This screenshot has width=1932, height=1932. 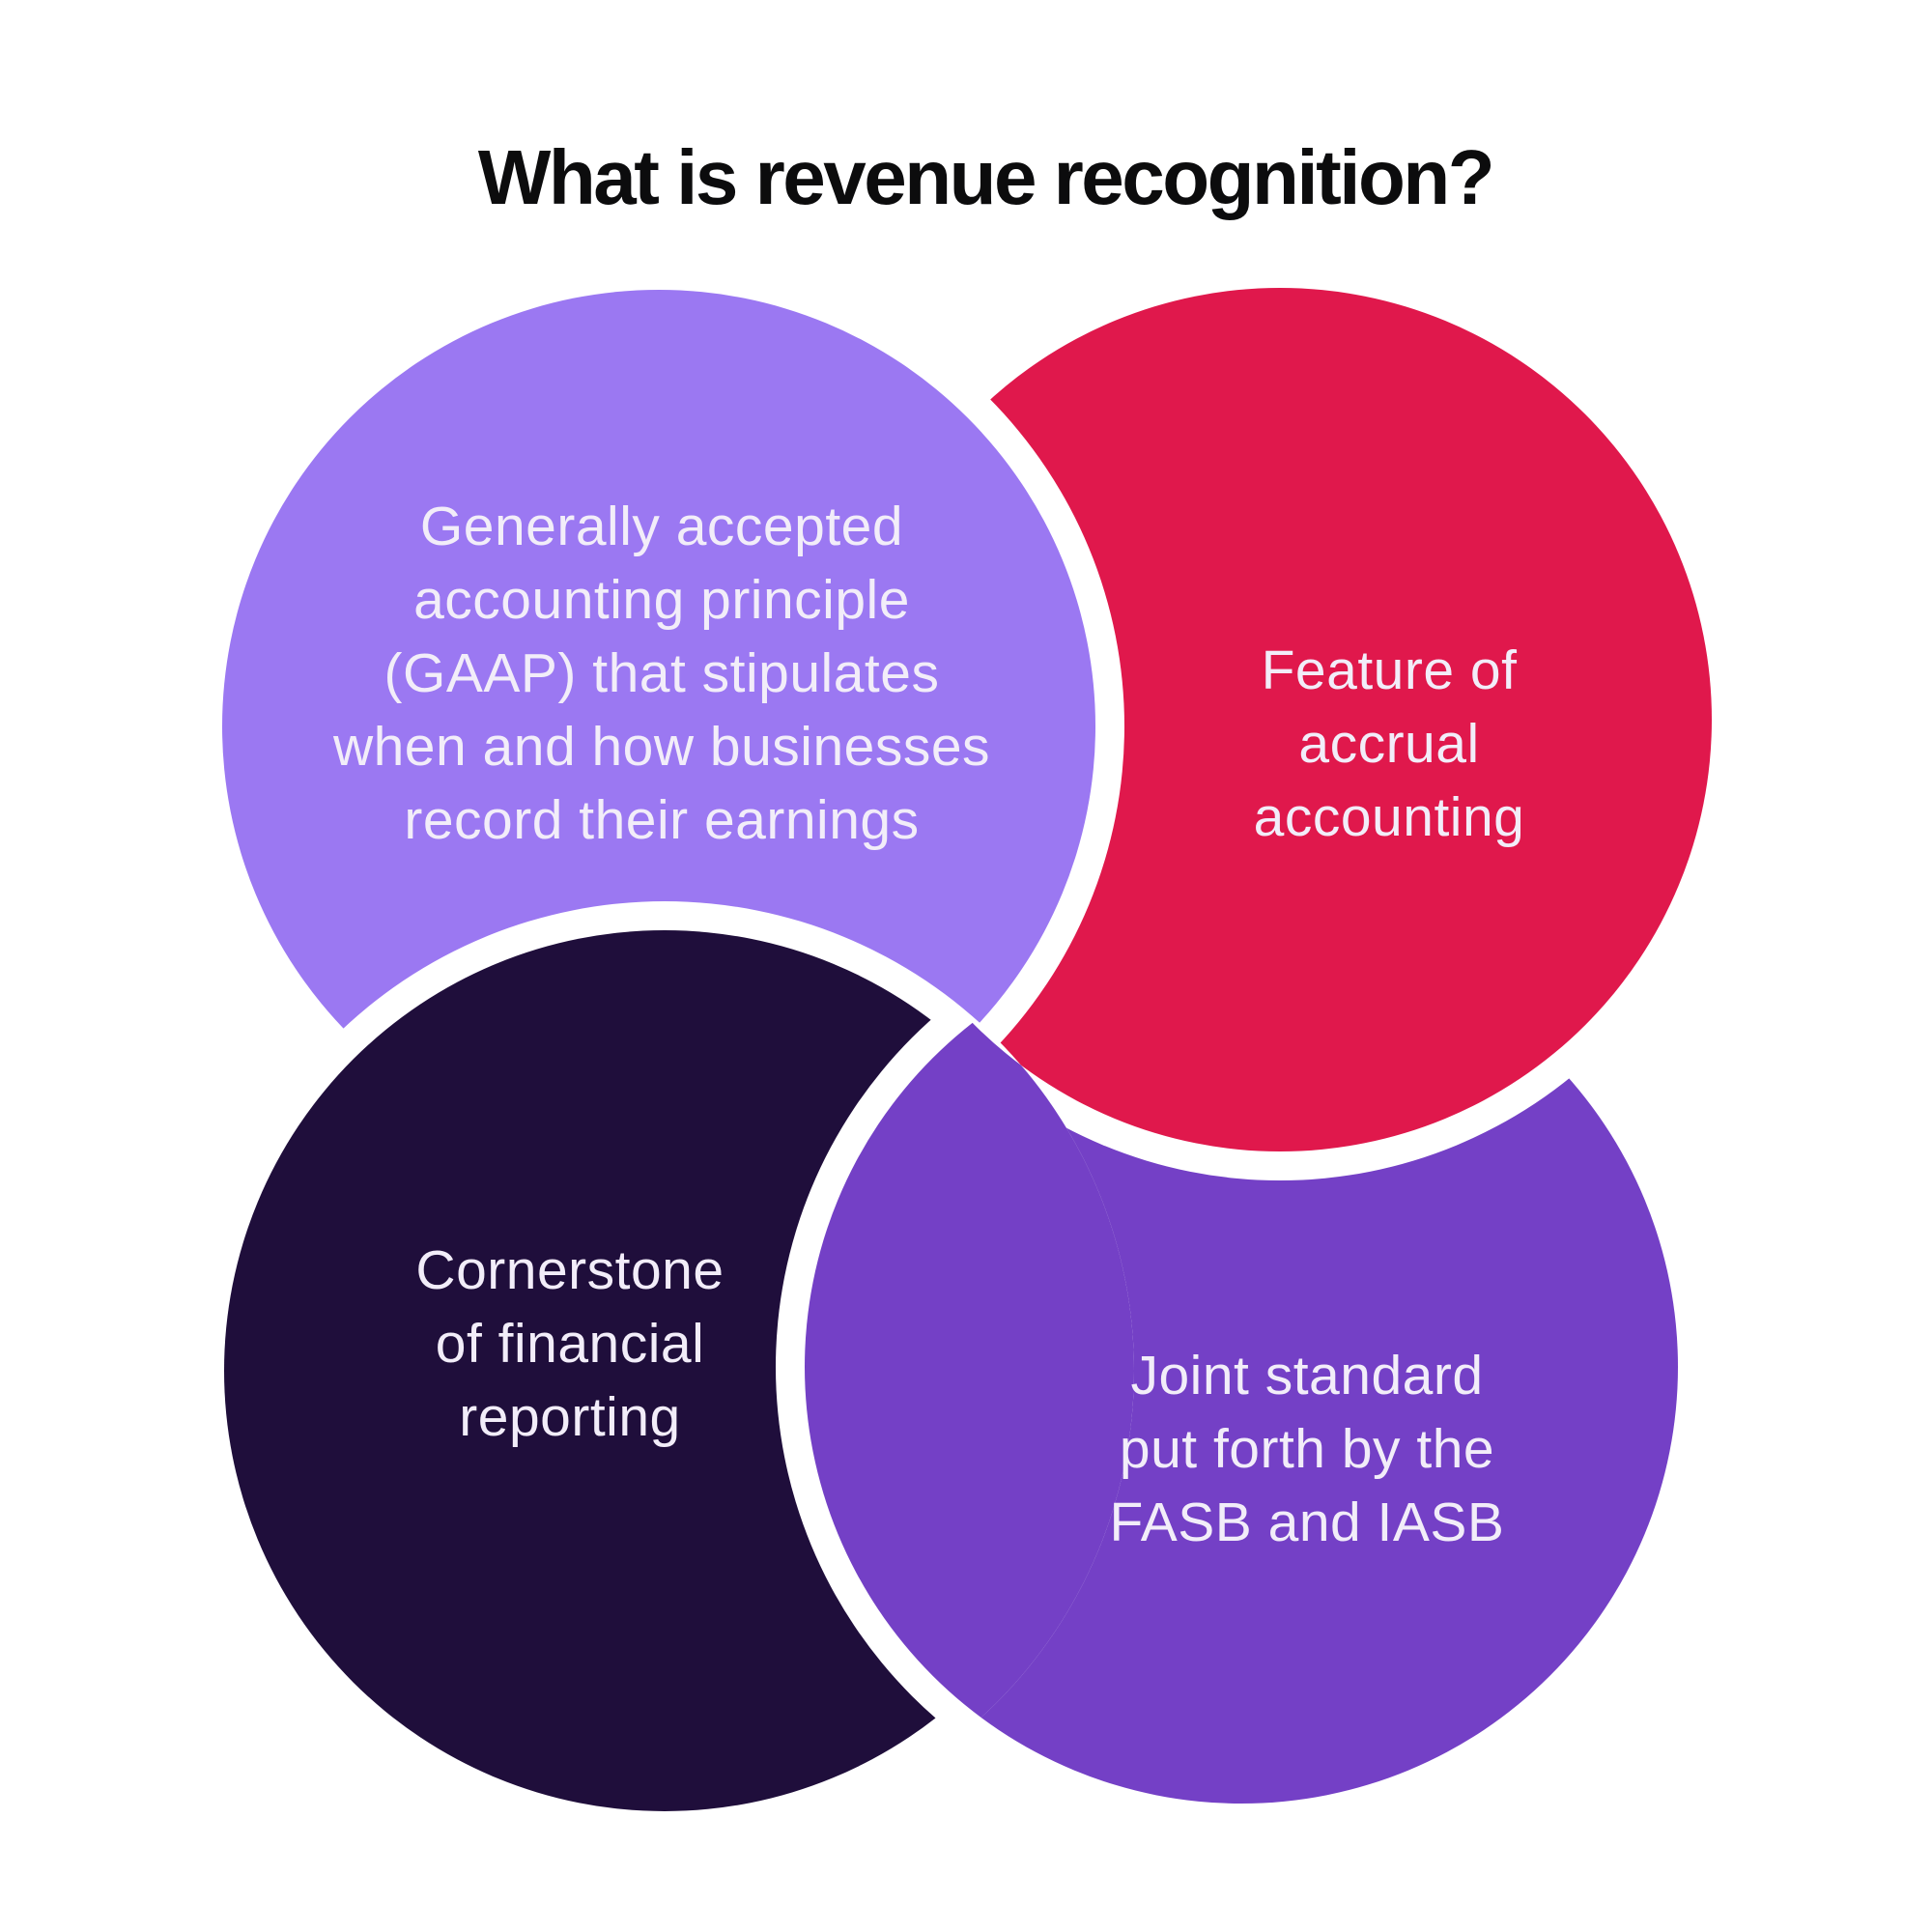 I want to click on text-line: put forth by the, so click(x=1307, y=1449).